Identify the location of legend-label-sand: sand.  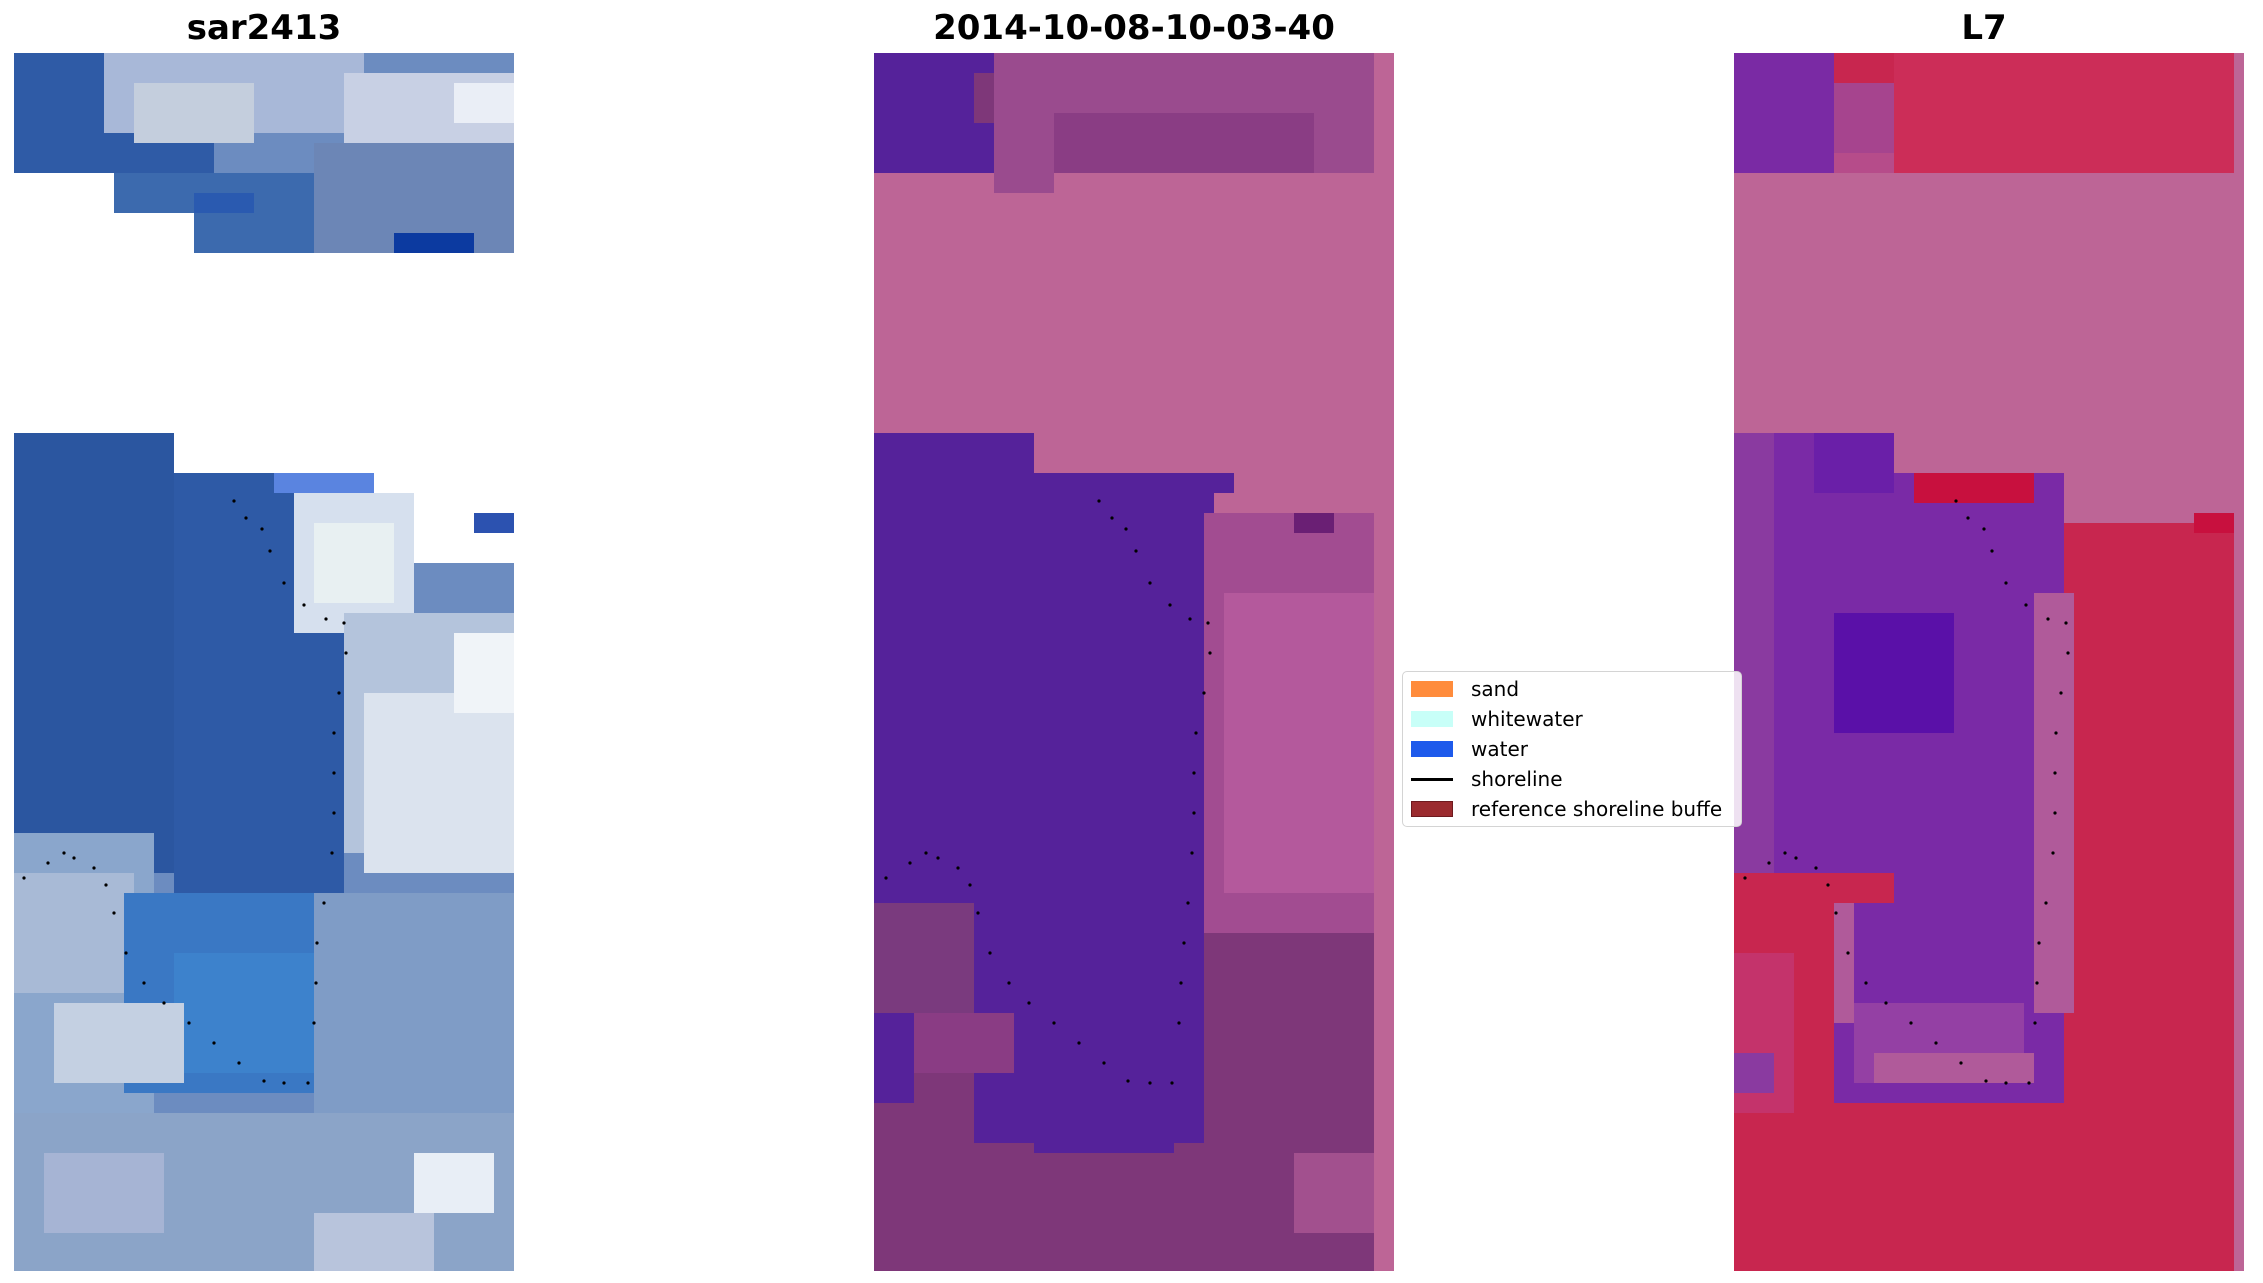
(1495, 689).